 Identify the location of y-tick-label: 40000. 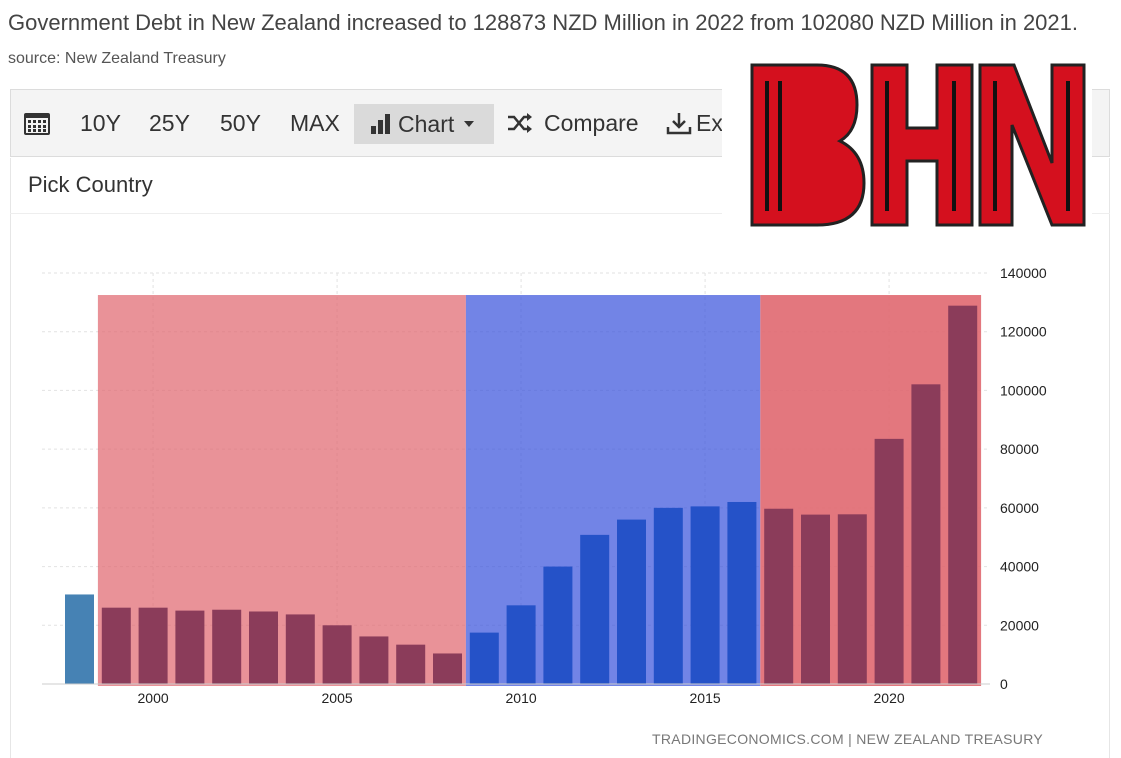
(1019, 567).